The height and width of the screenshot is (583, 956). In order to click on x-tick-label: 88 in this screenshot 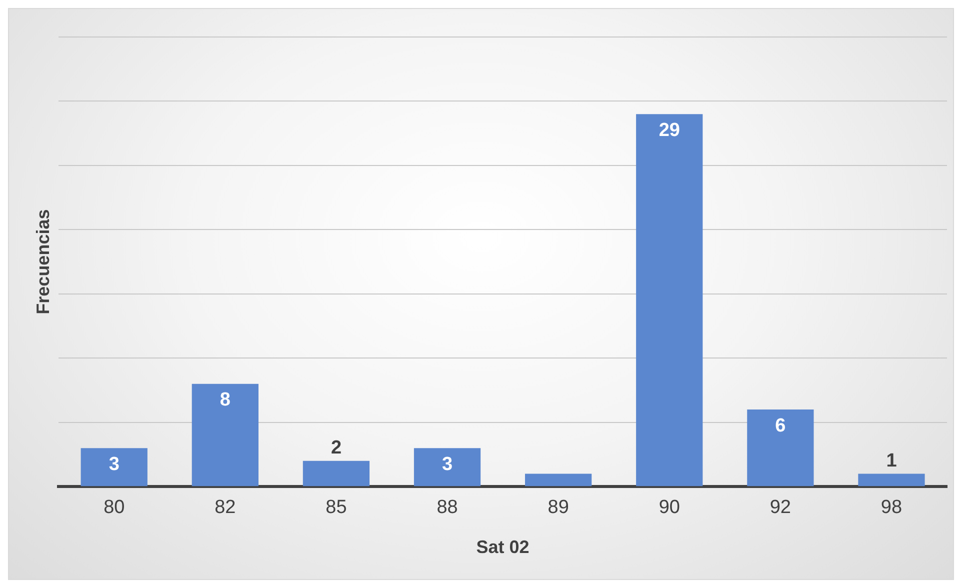, I will do `click(447, 507)`.